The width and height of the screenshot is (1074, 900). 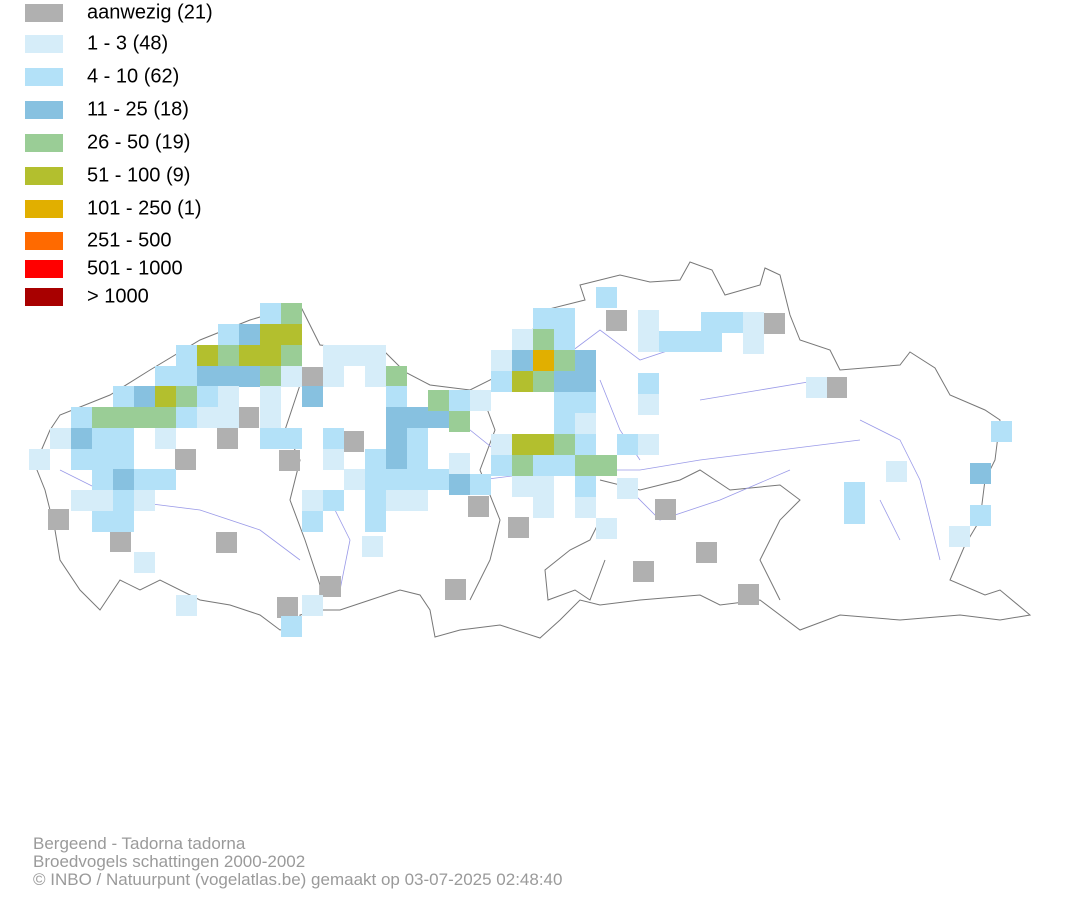 I want to click on footer-line: Broedvogels schattingen 2000-2002, so click(x=169, y=861).